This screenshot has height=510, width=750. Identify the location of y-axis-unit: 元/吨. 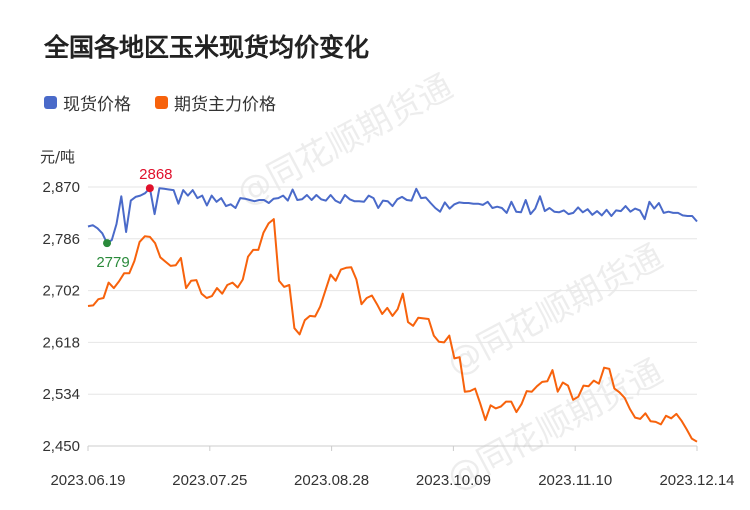
(58, 157).